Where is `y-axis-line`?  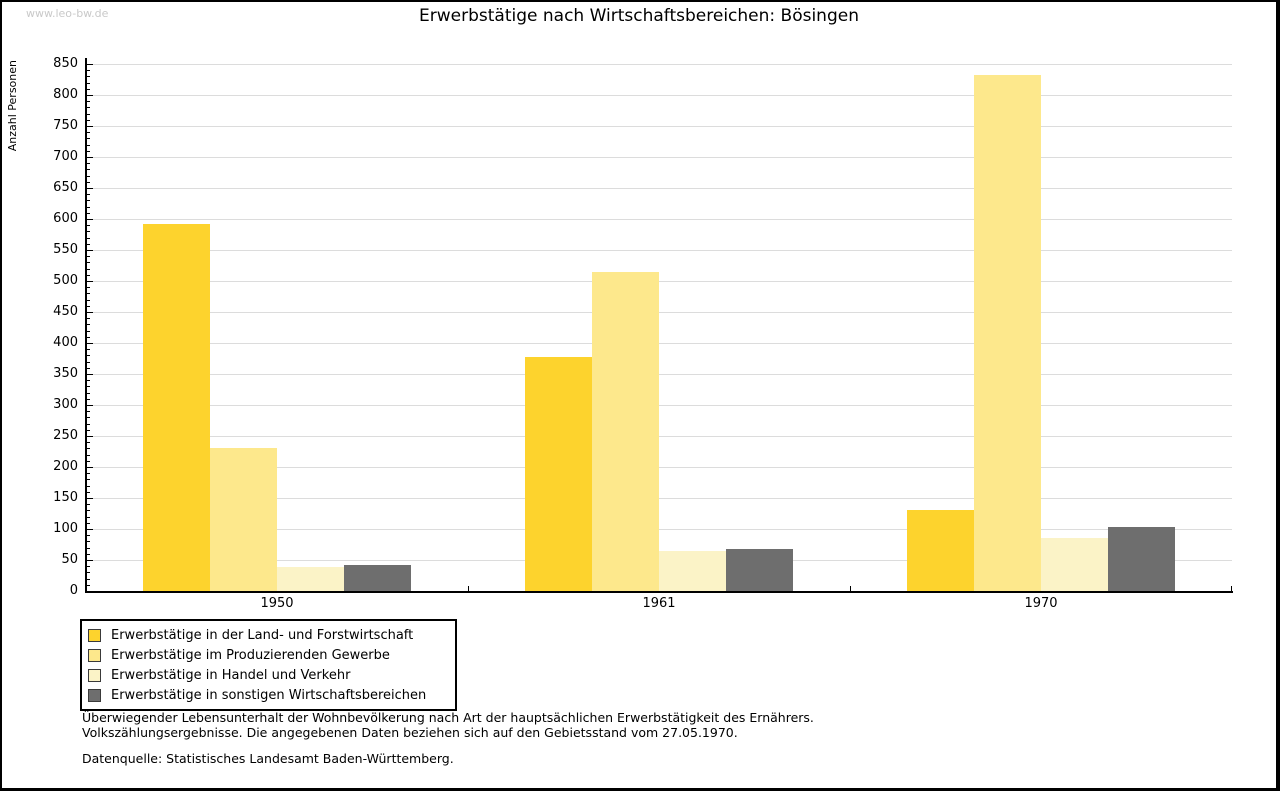
y-axis-line is located at coordinates (86, 325).